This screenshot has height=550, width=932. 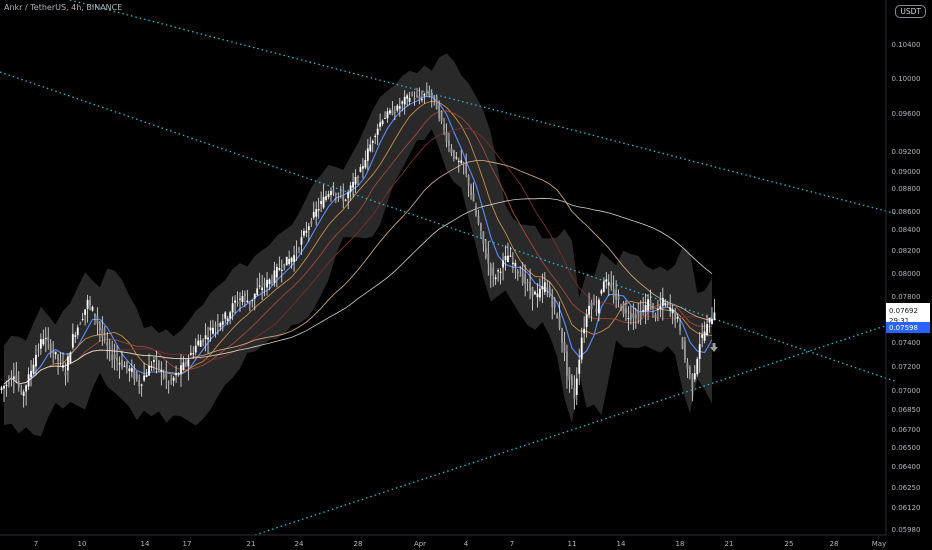 I want to click on y-tick-label: 0.07400, so click(x=906, y=343).